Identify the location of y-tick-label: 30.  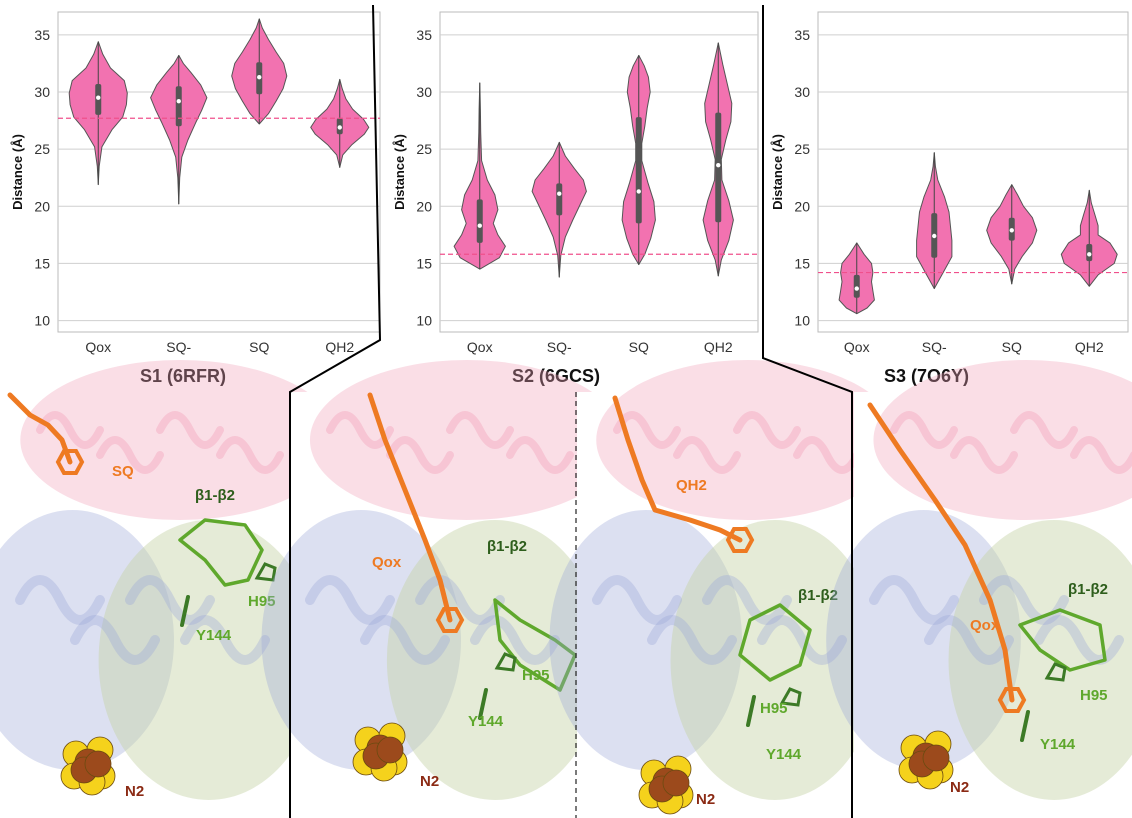
(424, 92).